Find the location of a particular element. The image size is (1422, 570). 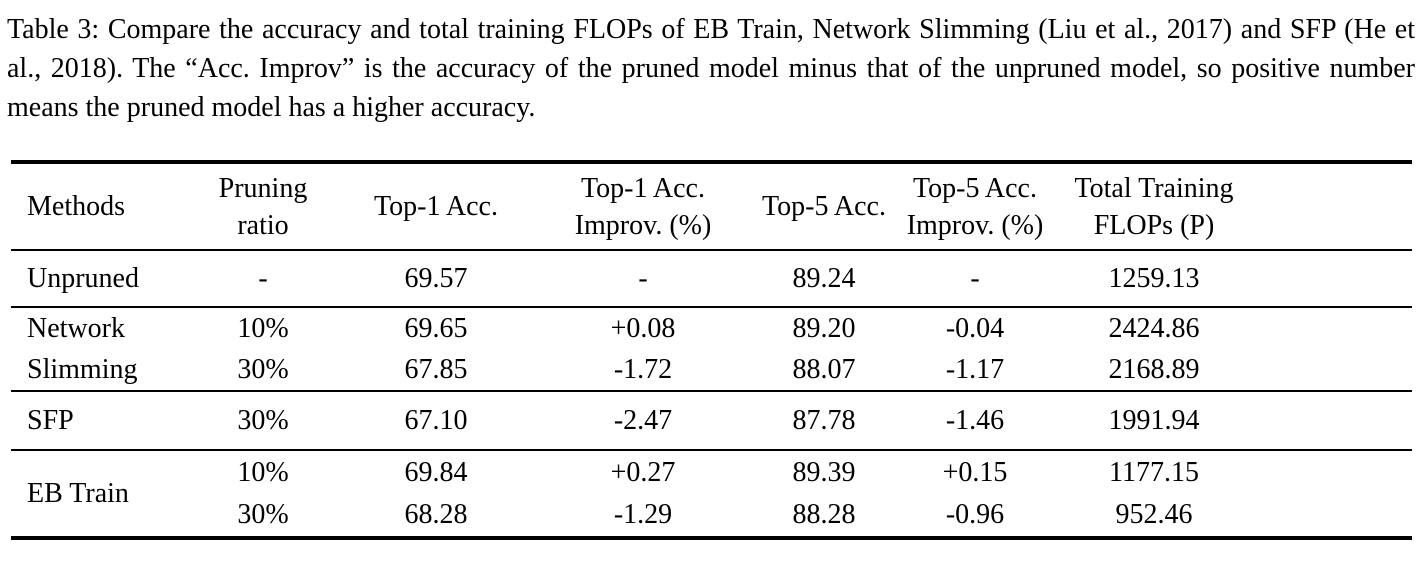

col-header-top1-improv: Top-1 Acc. Improv. (%) is located at coordinates (643, 206).